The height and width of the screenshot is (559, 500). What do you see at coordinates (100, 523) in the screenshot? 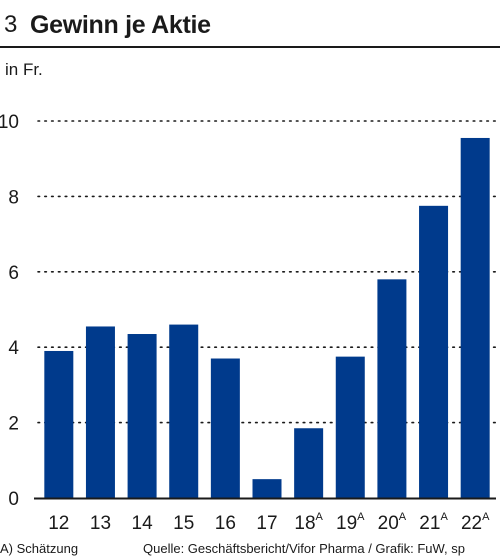
I see `x-tick-label: 13` at bounding box center [100, 523].